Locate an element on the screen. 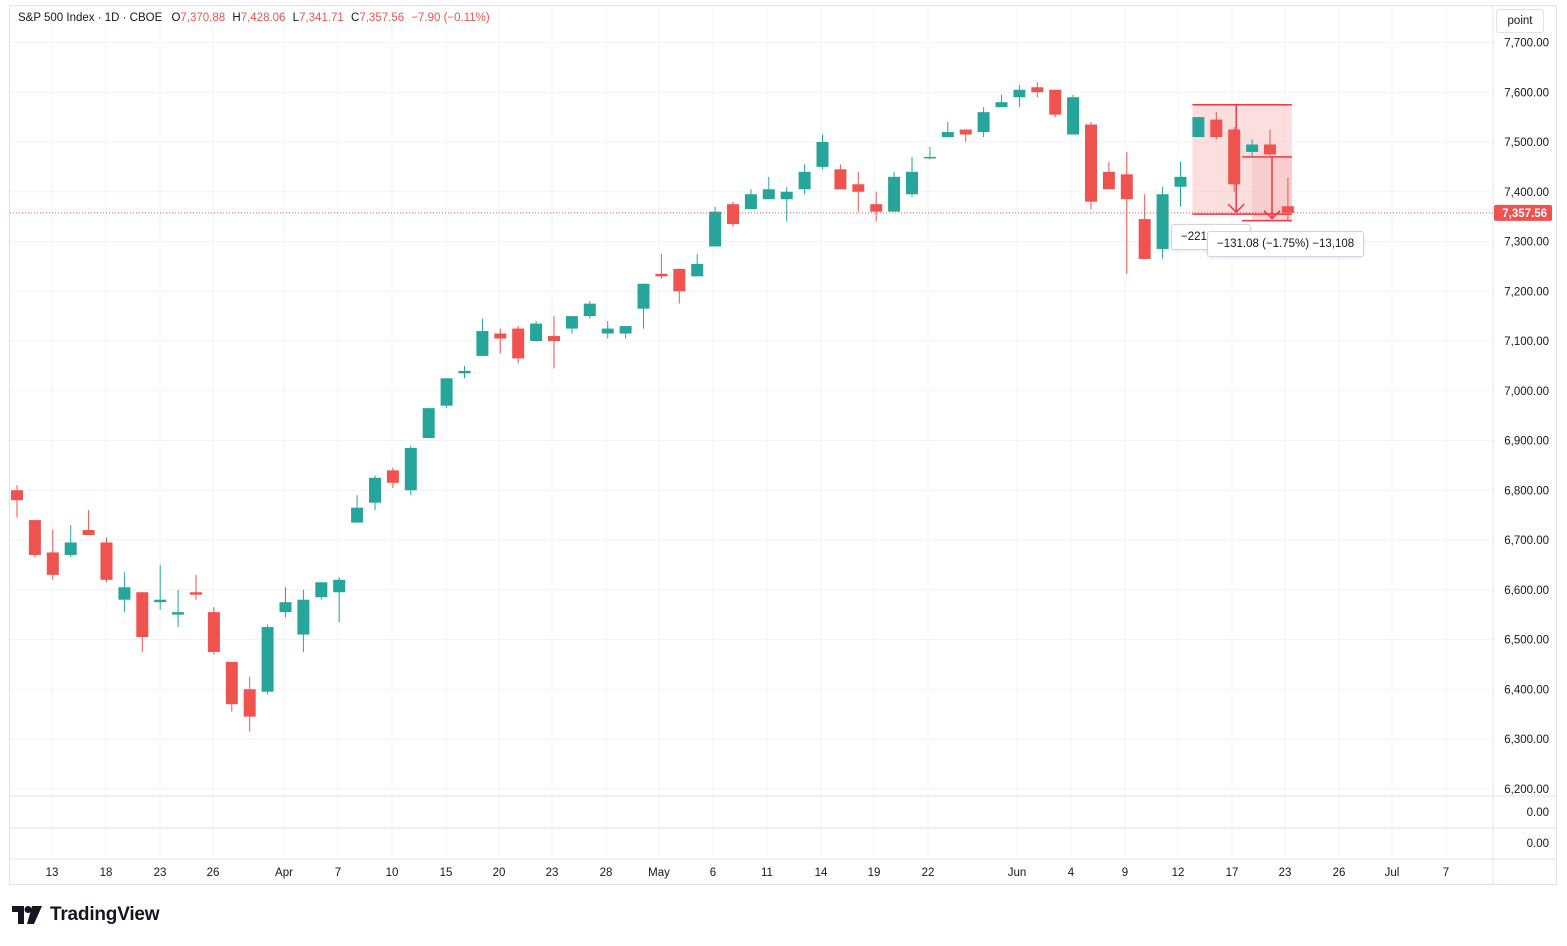 The height and width of the screenshot is (946, 1567). brand-name: TradingView is located at coordinates (105, 914).